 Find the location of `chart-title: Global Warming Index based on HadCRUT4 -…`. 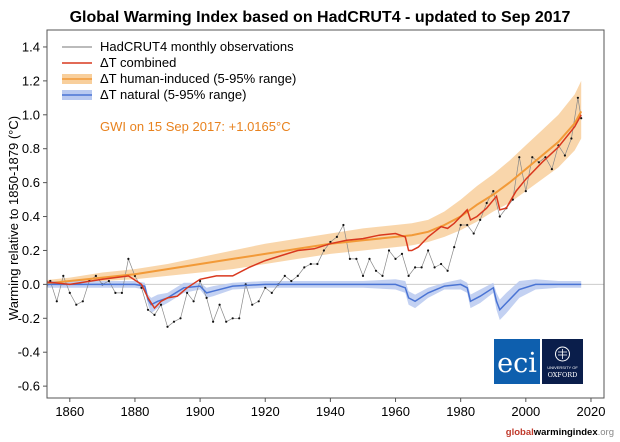

chart-title: Global Warming Index based on HadCRUT4 -… is located at coordinates (320, 17).